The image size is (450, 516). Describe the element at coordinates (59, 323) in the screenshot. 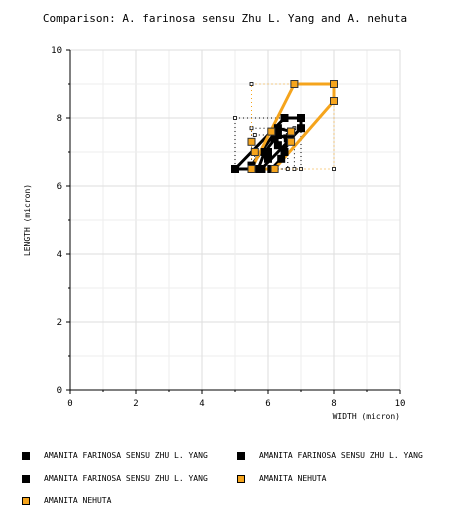

I see `y-tick-label: 2` at that location.